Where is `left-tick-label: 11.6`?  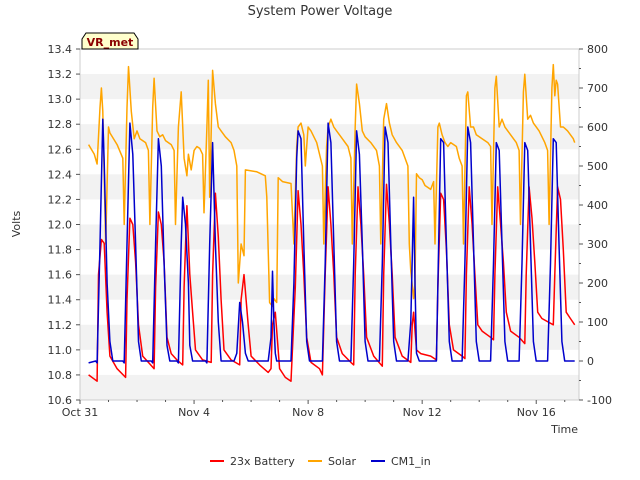
left-tick-label: 11.6 is located at coordinates (60, 275).